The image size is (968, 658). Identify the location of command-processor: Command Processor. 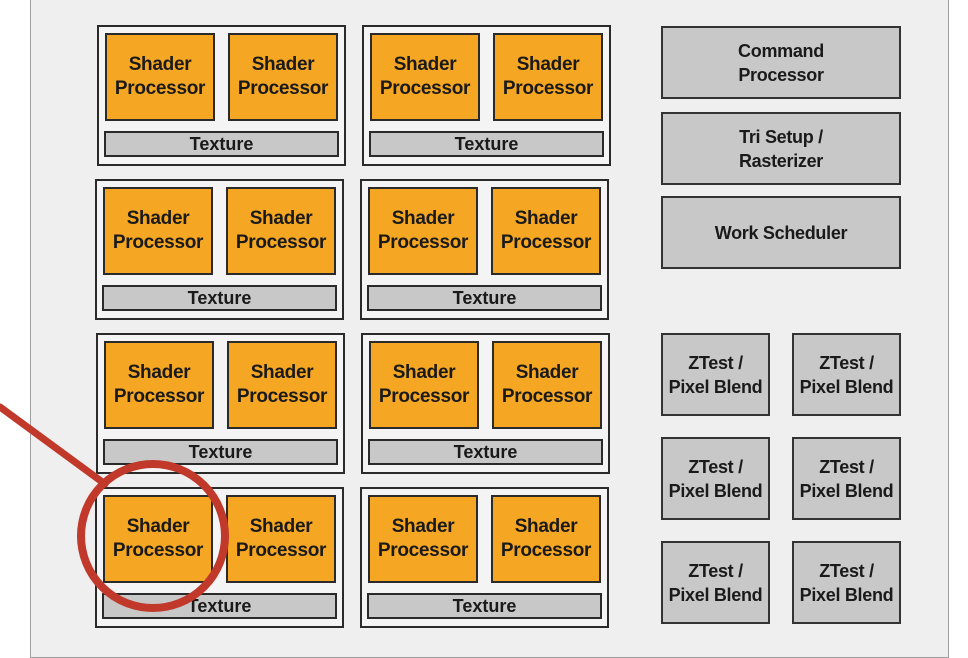
(781, 62).